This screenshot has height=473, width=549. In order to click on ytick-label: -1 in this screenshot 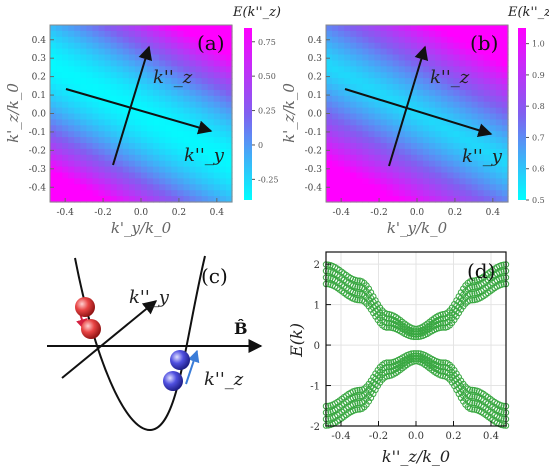, I will do `click(315, 387)`.